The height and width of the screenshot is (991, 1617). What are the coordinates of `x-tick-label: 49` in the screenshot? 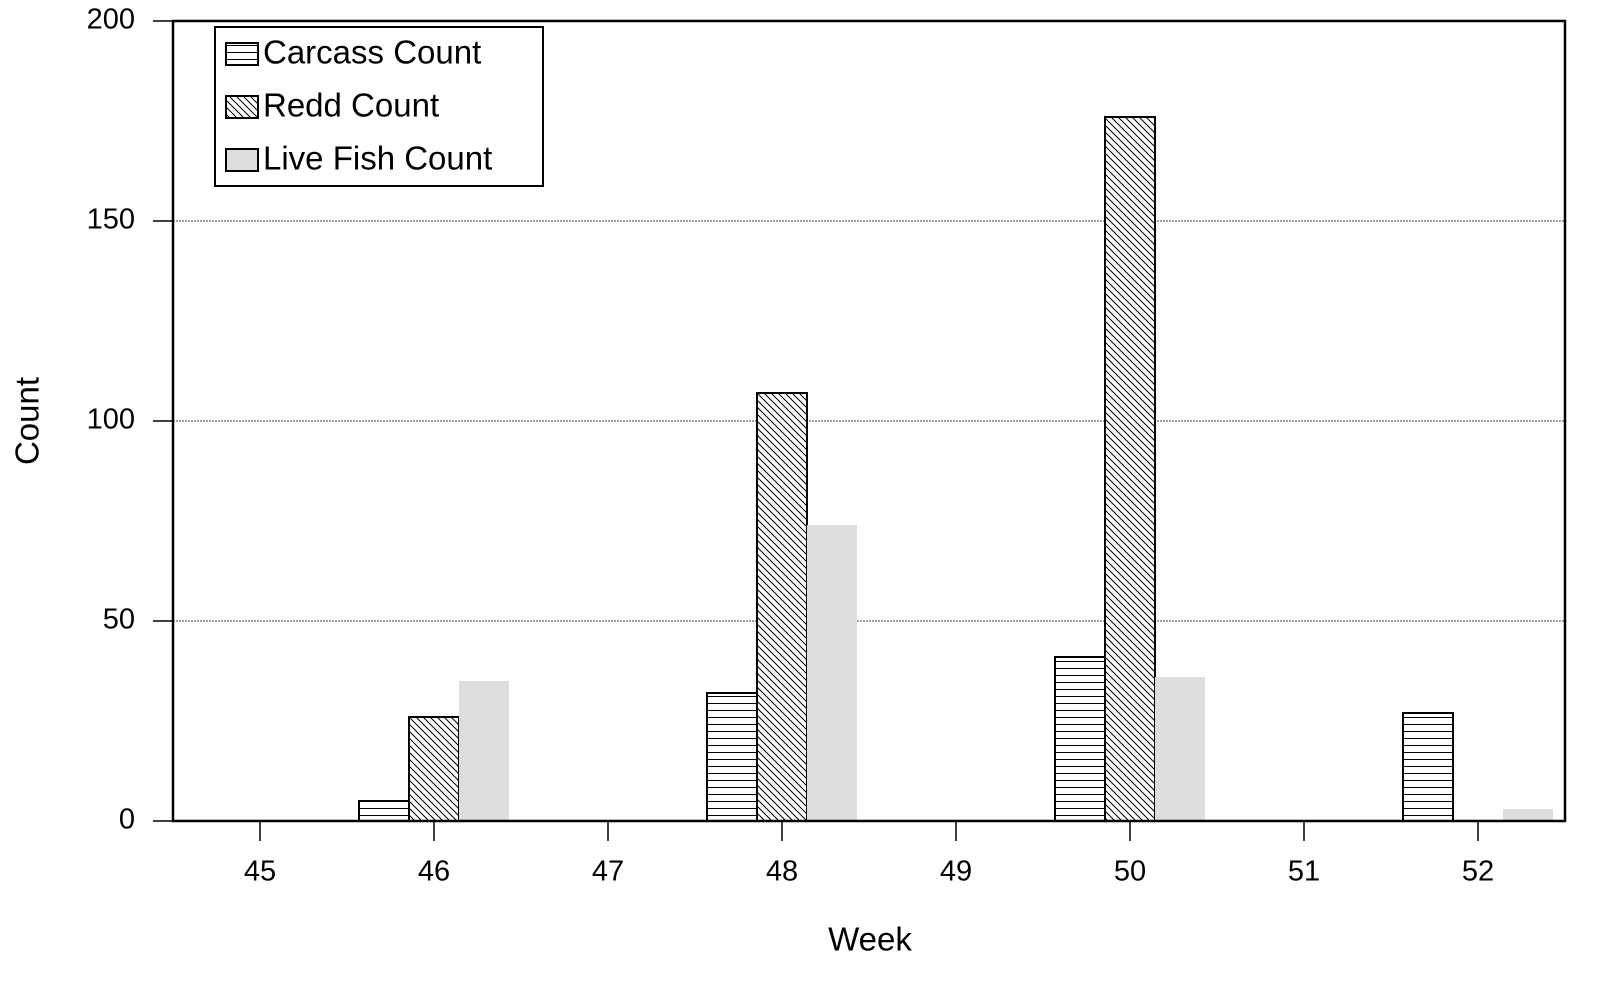 It's located at (956, 872).